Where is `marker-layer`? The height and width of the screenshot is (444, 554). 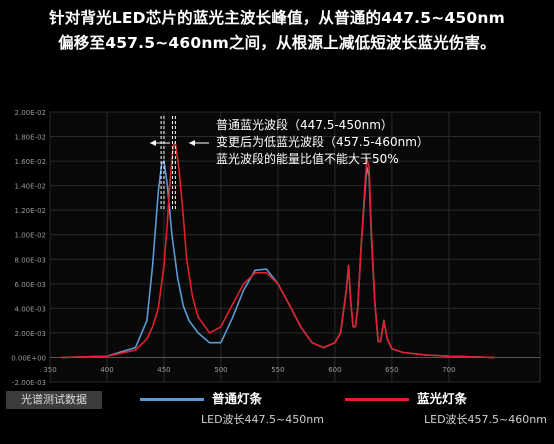 marker-layer is located at coordinates (168, 163).